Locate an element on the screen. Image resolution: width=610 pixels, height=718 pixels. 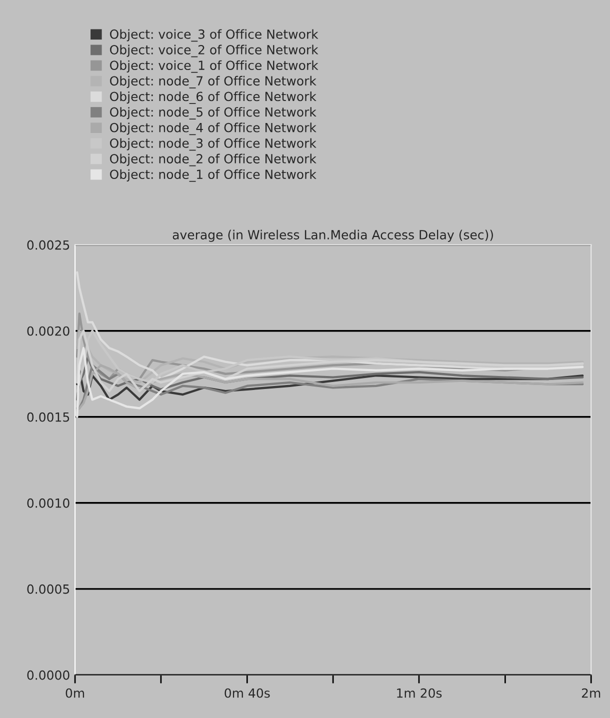
x-tick-label: 2m is located at coordinates (591, 693).